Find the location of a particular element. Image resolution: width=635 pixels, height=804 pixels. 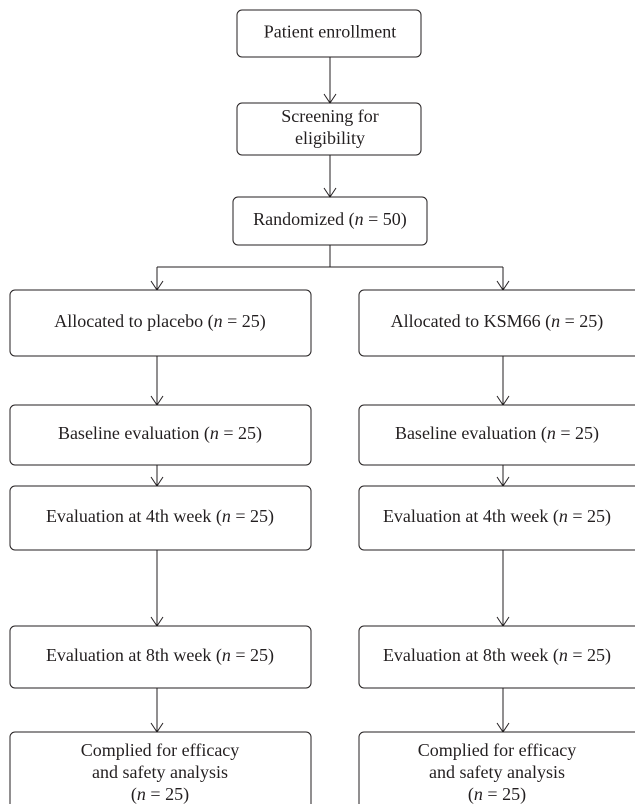

label-part: Allocated to KSM66 ( is located at coordinates (471, 321).